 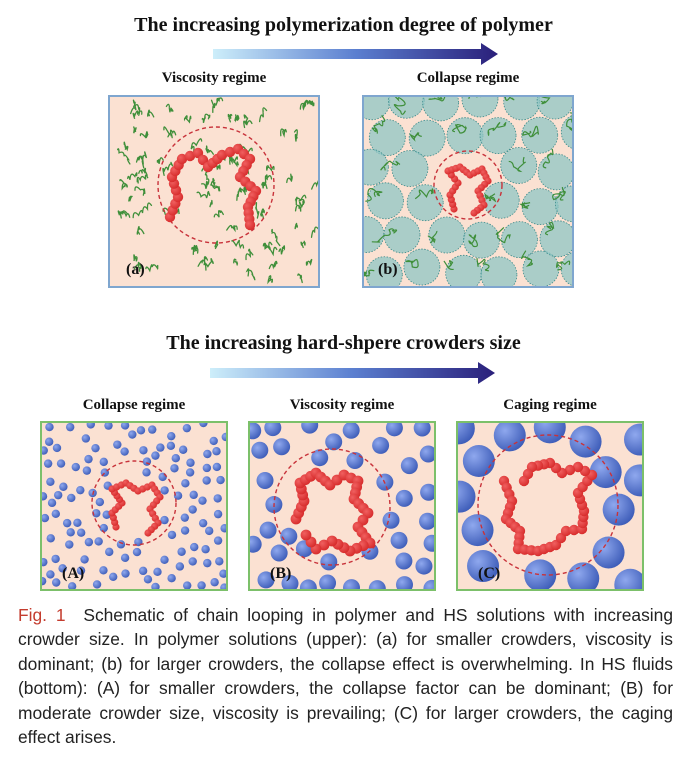 I want to click on panel-C-tag: (C), so click(x=489, y=573).